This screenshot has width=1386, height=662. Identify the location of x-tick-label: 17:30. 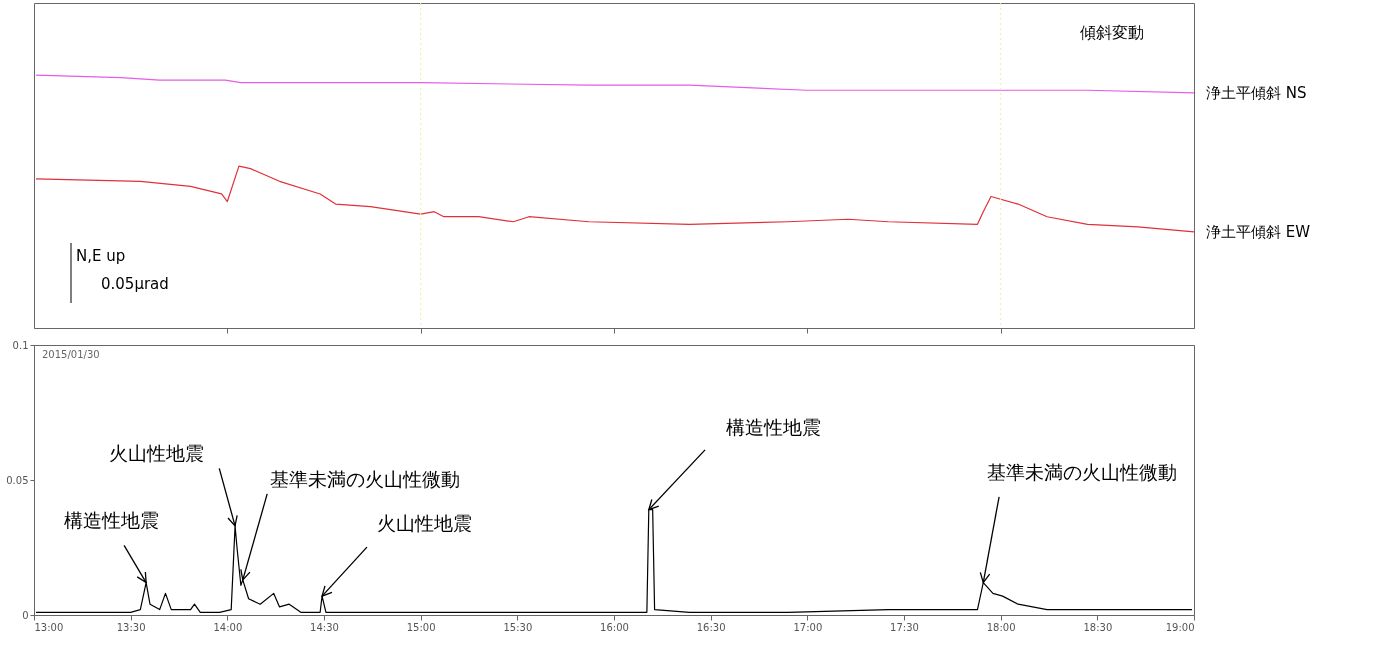
(904, 627).